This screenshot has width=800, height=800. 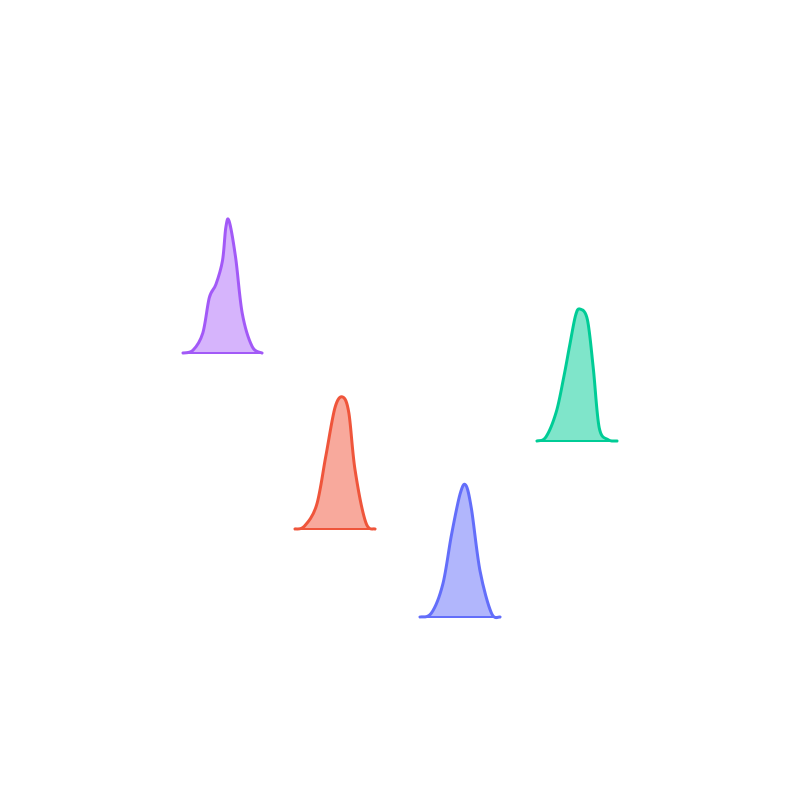 I want to click on ridge-1-line, so click(x=222, y=286).